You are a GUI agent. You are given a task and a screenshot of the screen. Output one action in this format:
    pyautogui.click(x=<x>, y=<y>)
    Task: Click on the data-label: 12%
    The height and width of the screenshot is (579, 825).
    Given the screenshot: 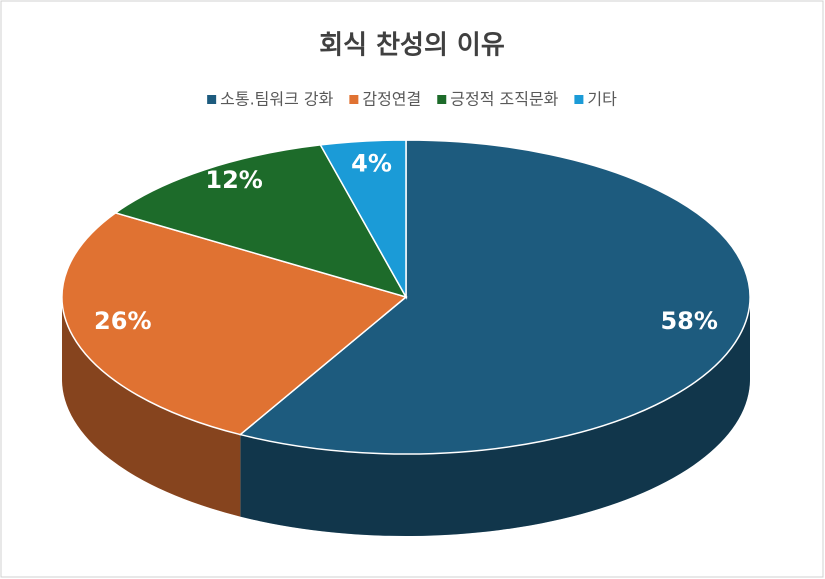 What is the action you would take?
    pyautogui.click(x=233, y=180)
    